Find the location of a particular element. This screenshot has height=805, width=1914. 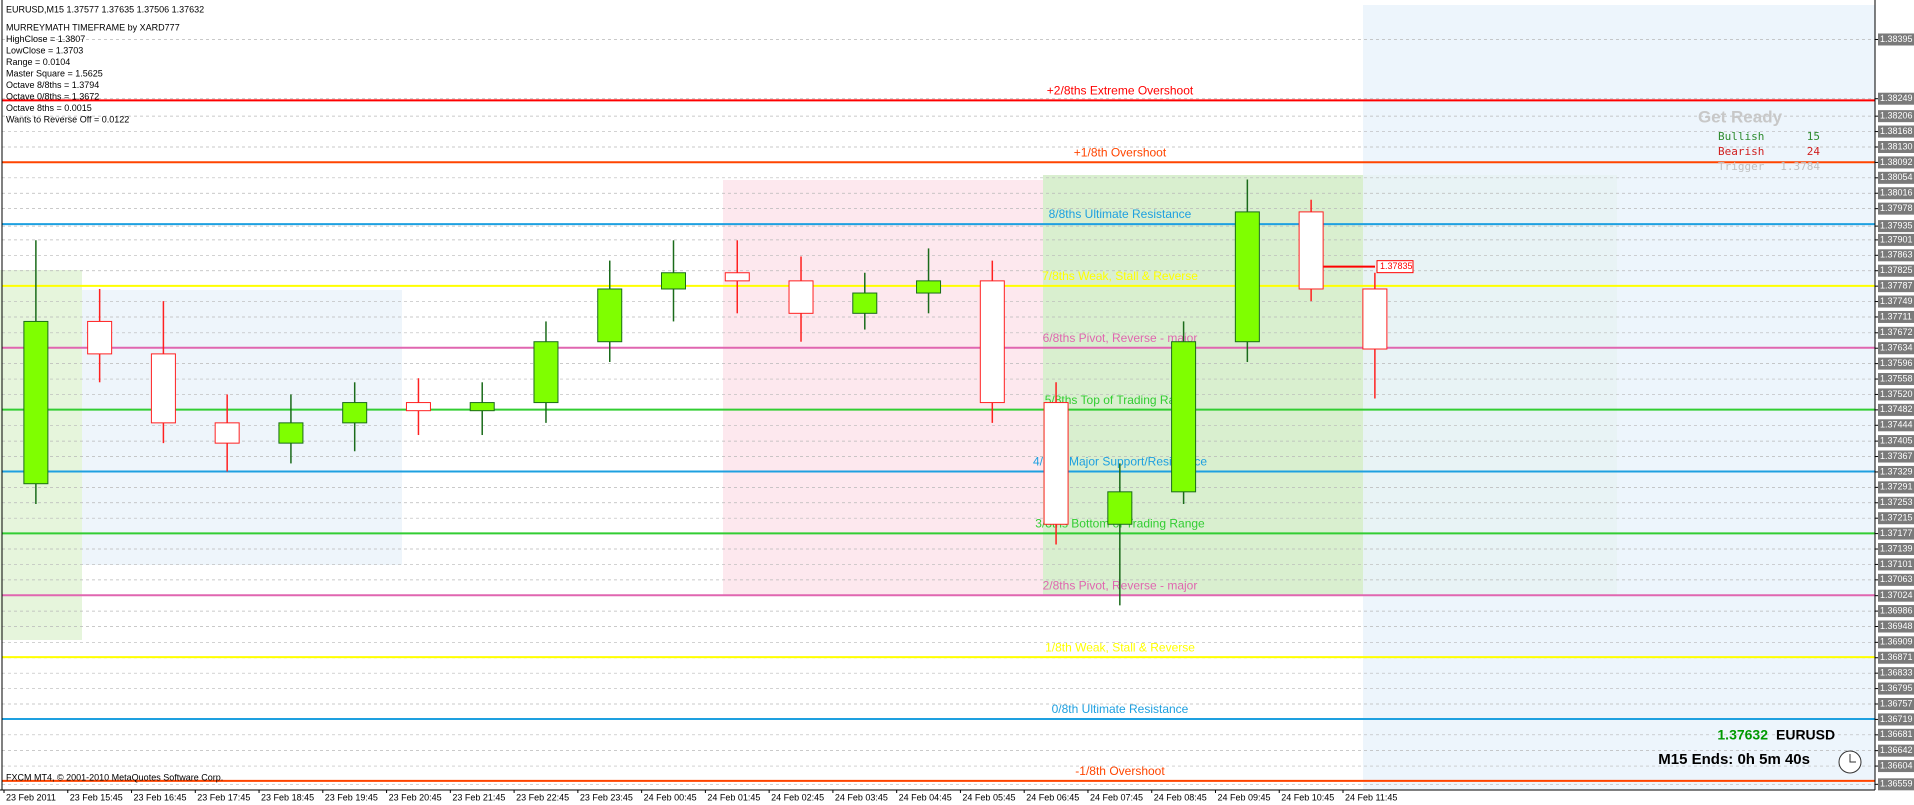

y-tick-label: 1.37634 is located at coordinates (1896, 348).